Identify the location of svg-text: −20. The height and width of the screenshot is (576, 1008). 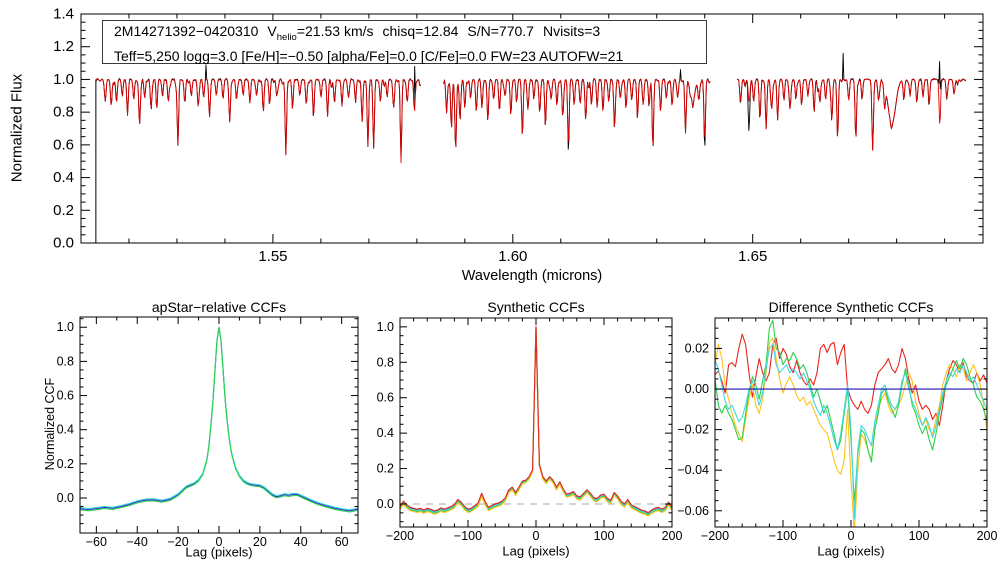
(178, 542).